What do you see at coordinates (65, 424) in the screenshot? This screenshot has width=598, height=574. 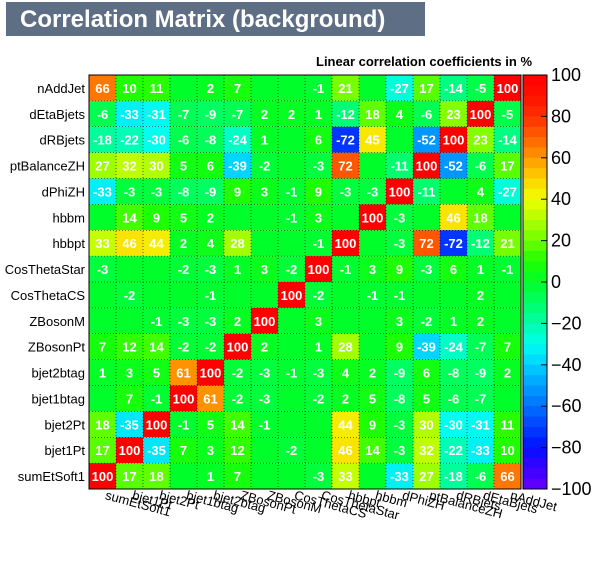 I see `y-tick-label: bjet2Pt` at bounding box center [65, 424].